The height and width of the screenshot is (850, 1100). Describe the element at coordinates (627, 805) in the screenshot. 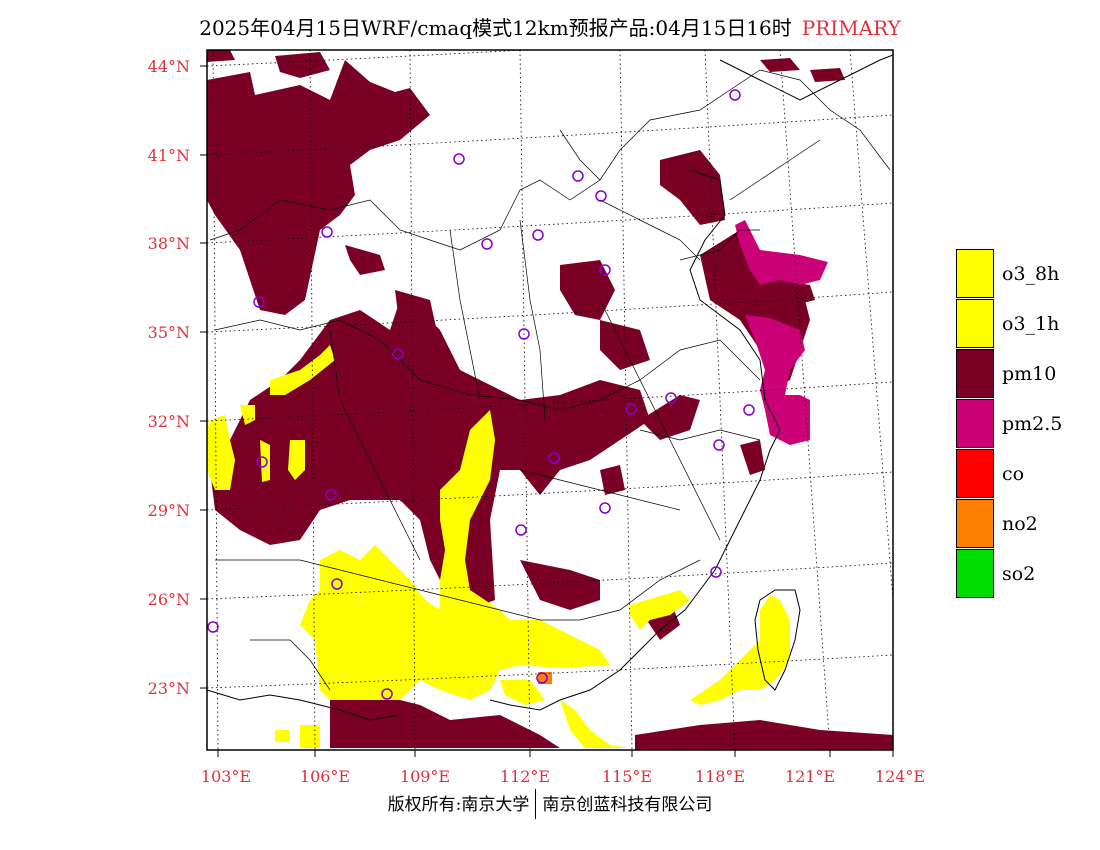

I see `copyright-company: 南京创蓝科技有限公司` at that location.